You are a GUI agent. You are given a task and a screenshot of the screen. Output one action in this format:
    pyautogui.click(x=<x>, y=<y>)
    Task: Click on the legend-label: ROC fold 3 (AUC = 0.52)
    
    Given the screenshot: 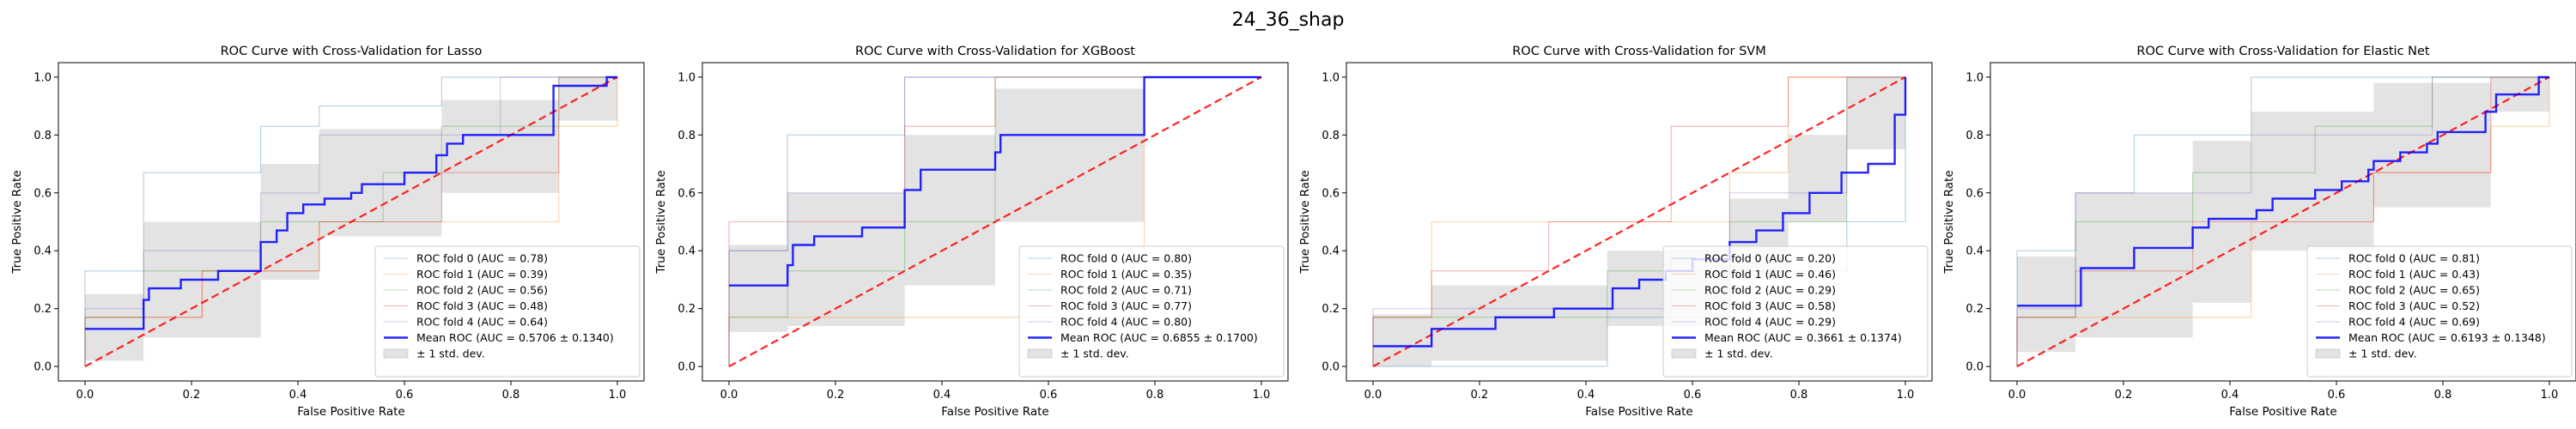 What is the action you would take?
    pyautogui.click(x=2414, y=305)
    